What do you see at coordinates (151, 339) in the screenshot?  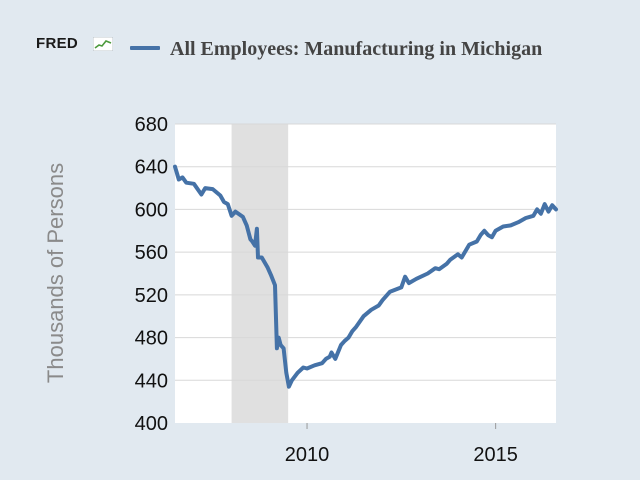 I see `y-tick-label: 480` at bounding box center [151, 339].